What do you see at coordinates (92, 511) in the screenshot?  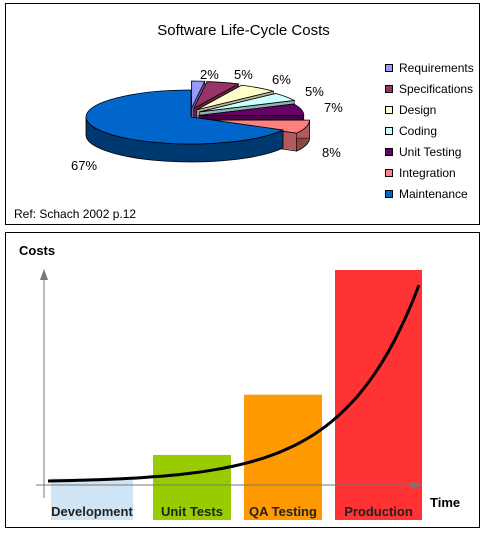 I see `bar-label: Development` at bounding box center [92, 511].